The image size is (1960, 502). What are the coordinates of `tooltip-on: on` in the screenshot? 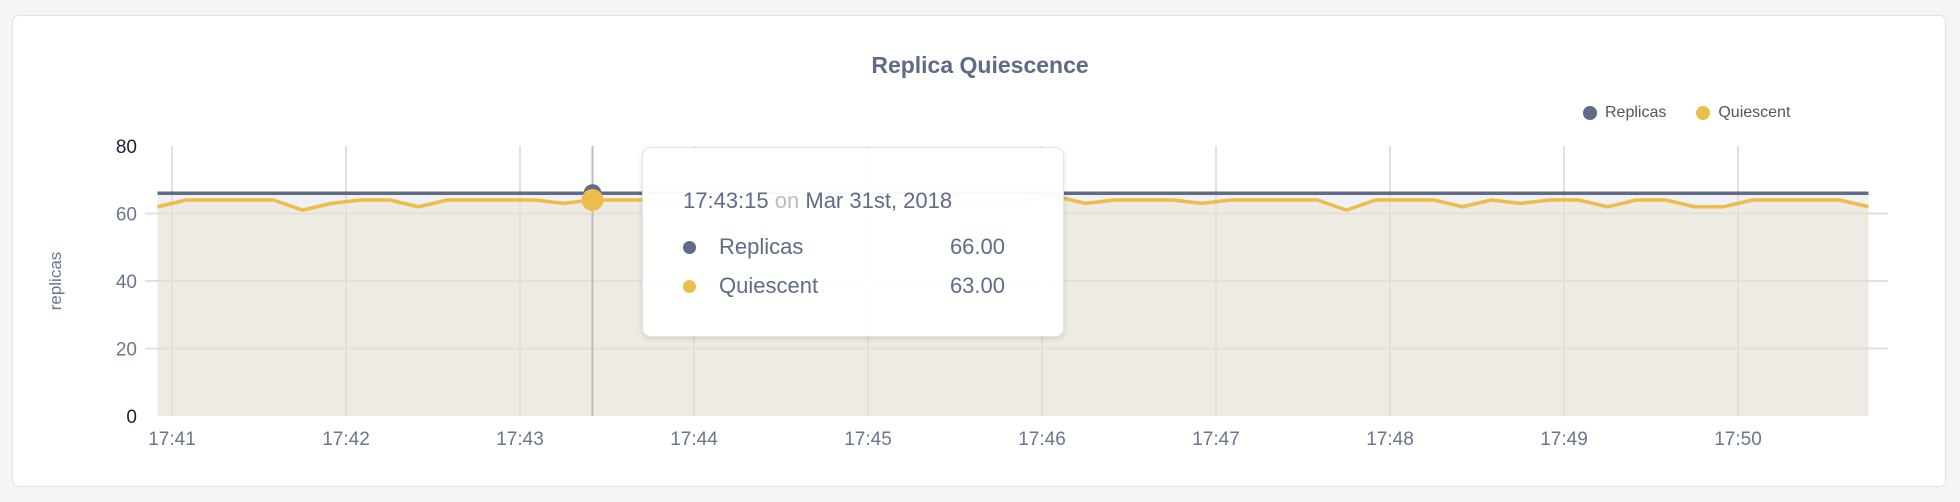 It's located at (787, 200).